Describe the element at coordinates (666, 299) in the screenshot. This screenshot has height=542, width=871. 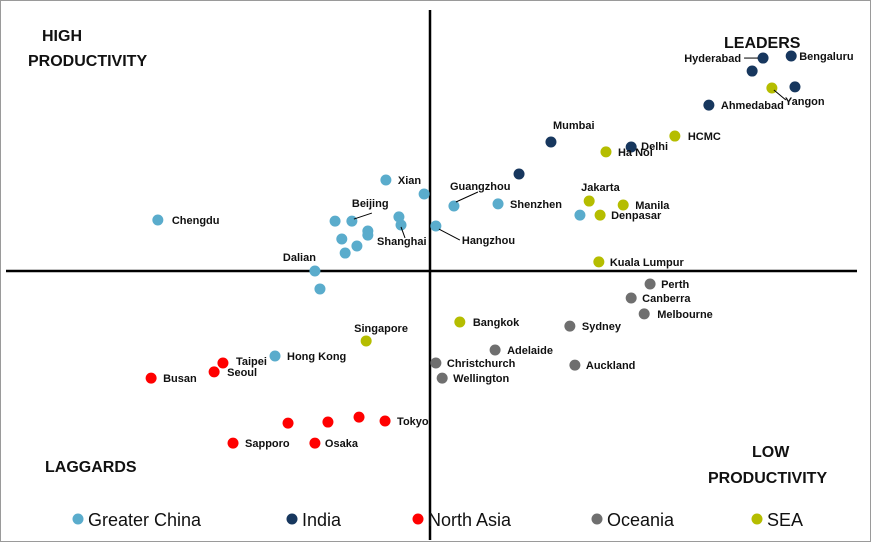
I see `data-label-canberra: Canberra` at that location.